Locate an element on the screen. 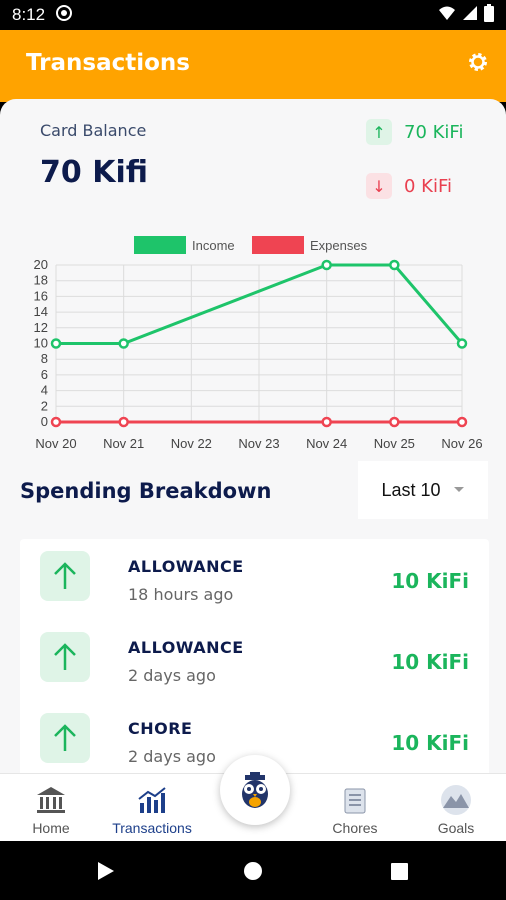 This screenshot has width=506, height=900. transaction-row: ALLOWANCE 18 hours ago 10 KiFi is located at coordinates (254, 579).